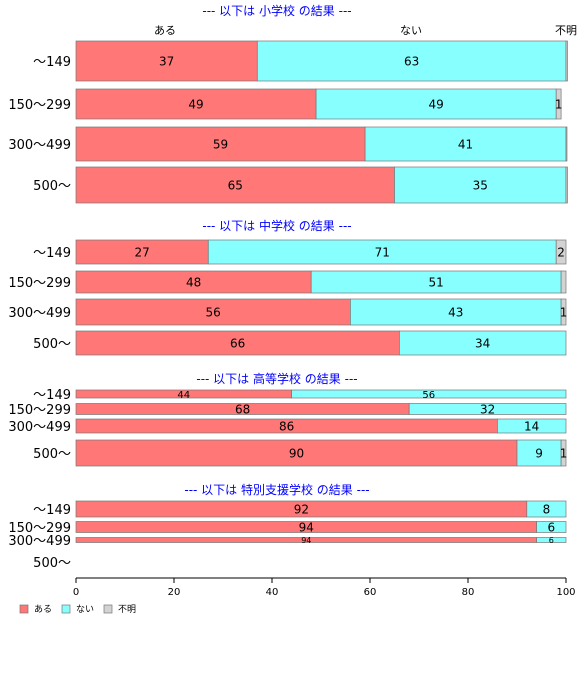 The width and height of the screenshot is (580, 694). Describe the element at coordinates (565, 592) in the screenshot. I see `x-tick-label: 100` at that location.